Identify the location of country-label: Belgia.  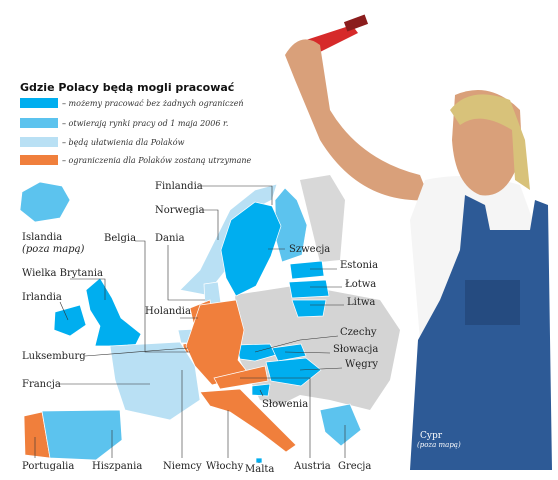
(120, 238).